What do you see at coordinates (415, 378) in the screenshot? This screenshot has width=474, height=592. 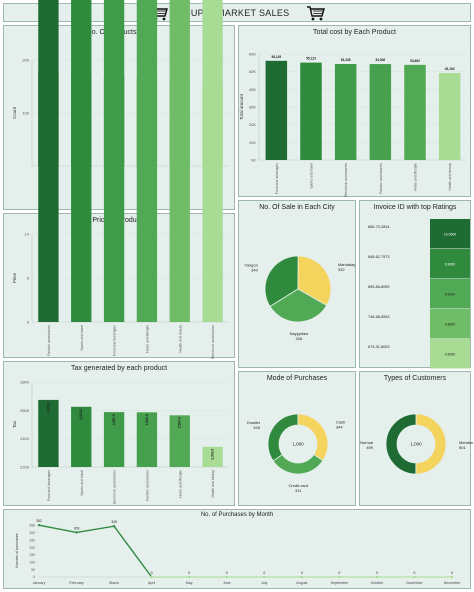 I see `chart-title: Types of Customers` at bounding box center [415, 378].